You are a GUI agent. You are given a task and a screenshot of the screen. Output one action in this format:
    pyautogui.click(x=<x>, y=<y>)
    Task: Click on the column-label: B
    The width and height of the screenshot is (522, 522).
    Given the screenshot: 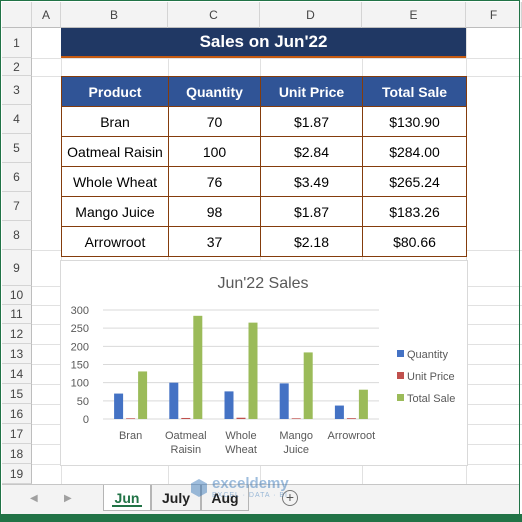 What is the action you would take?
    pyautogui.click(x=113, y=14)
    